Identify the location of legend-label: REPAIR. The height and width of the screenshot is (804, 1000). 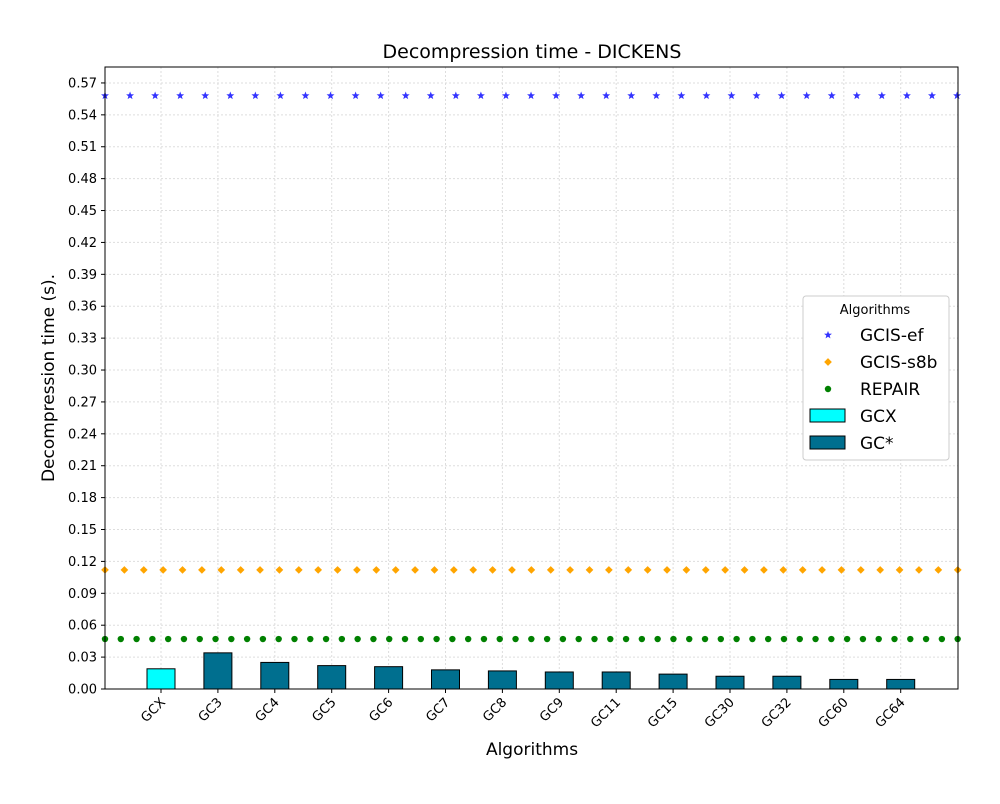
(890, 390).